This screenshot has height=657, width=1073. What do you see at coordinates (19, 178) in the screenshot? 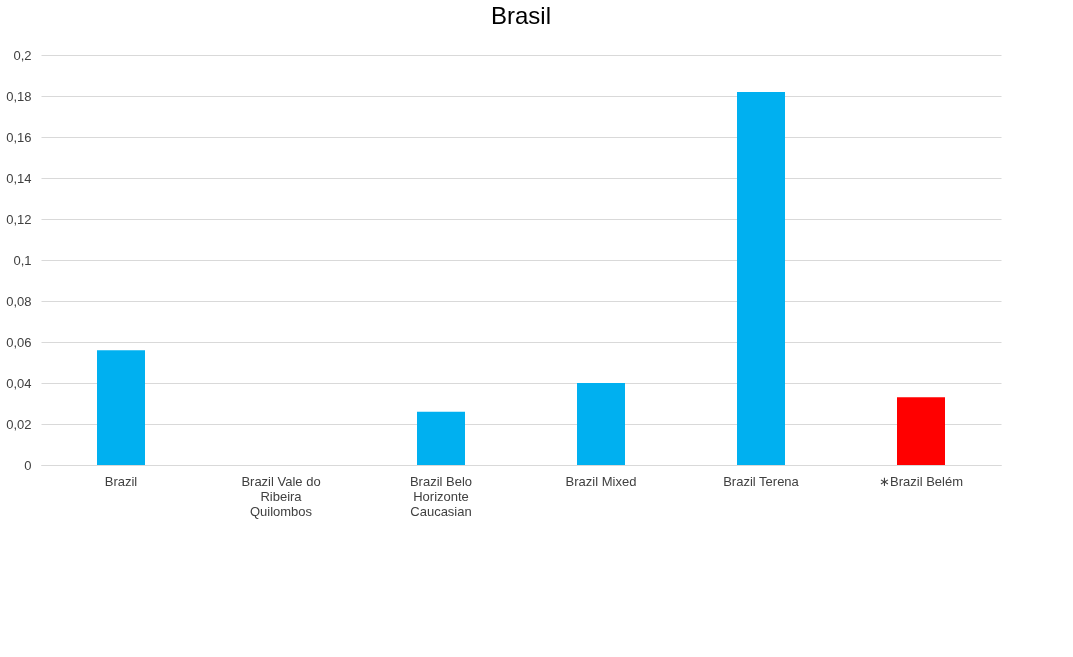
I see `y-tick-label: 0,14` at bounding box center [19, 178].